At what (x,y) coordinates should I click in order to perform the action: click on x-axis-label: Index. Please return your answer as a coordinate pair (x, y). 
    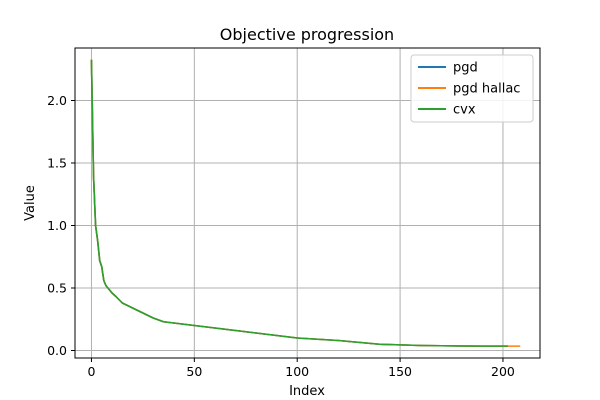
    Looking at the image, I should click on (307, 391).